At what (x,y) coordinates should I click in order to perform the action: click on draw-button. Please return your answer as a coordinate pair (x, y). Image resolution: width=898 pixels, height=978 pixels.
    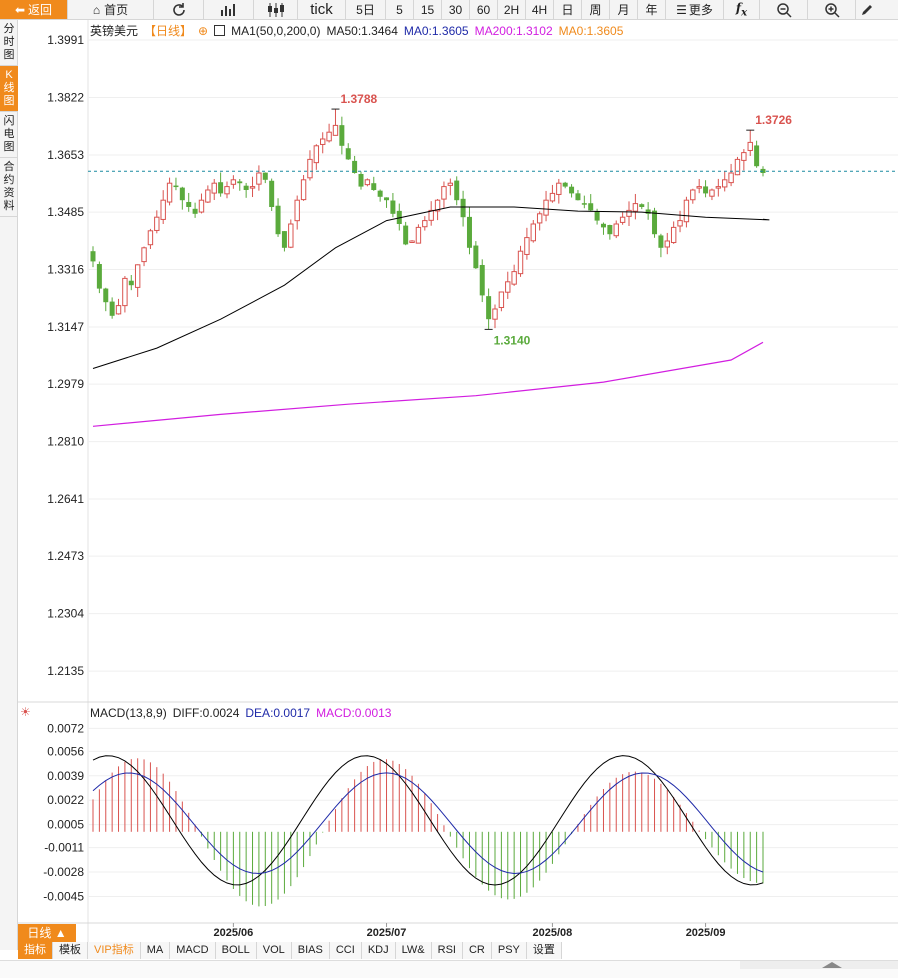
    Looking at the image, I should click on (867, 9).